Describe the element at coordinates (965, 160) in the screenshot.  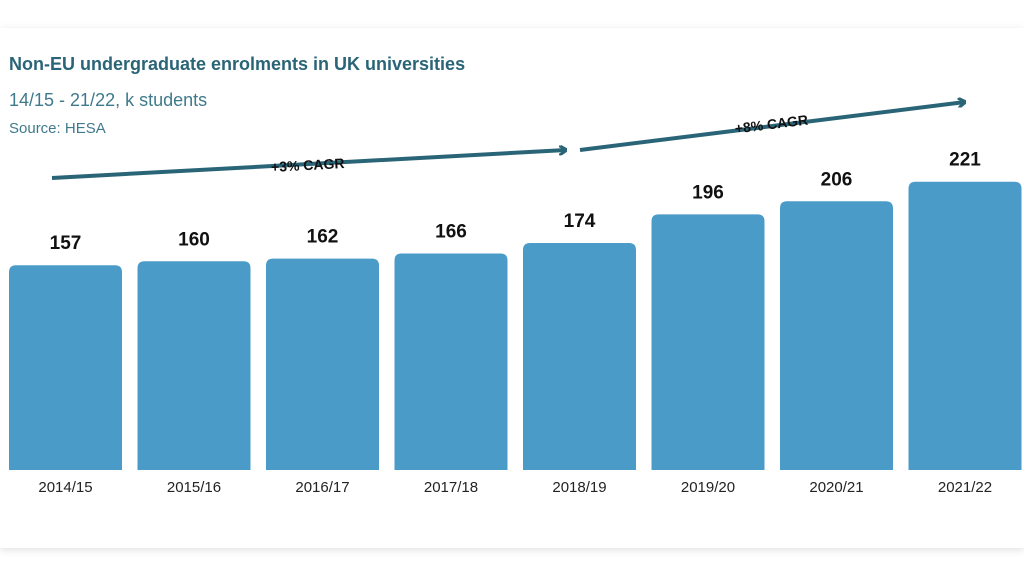
I see `value-label: 221` at that location.